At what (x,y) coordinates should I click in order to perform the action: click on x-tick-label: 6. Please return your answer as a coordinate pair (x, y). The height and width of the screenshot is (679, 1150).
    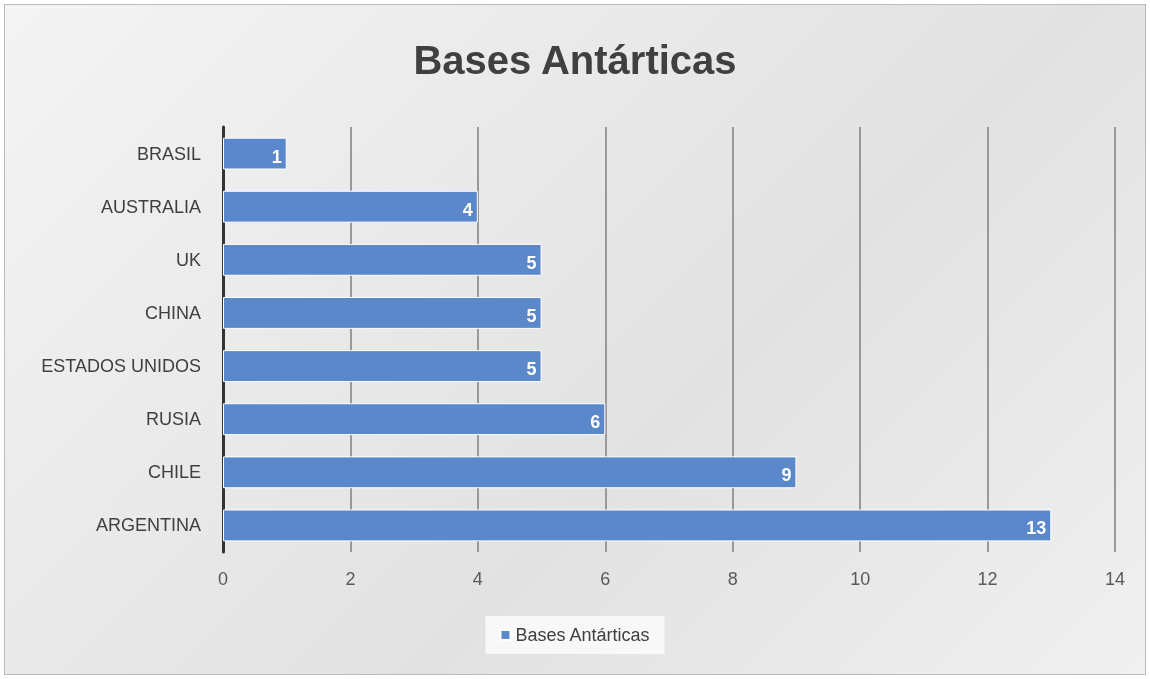
    Looking at the image, I should click on (605, 579).